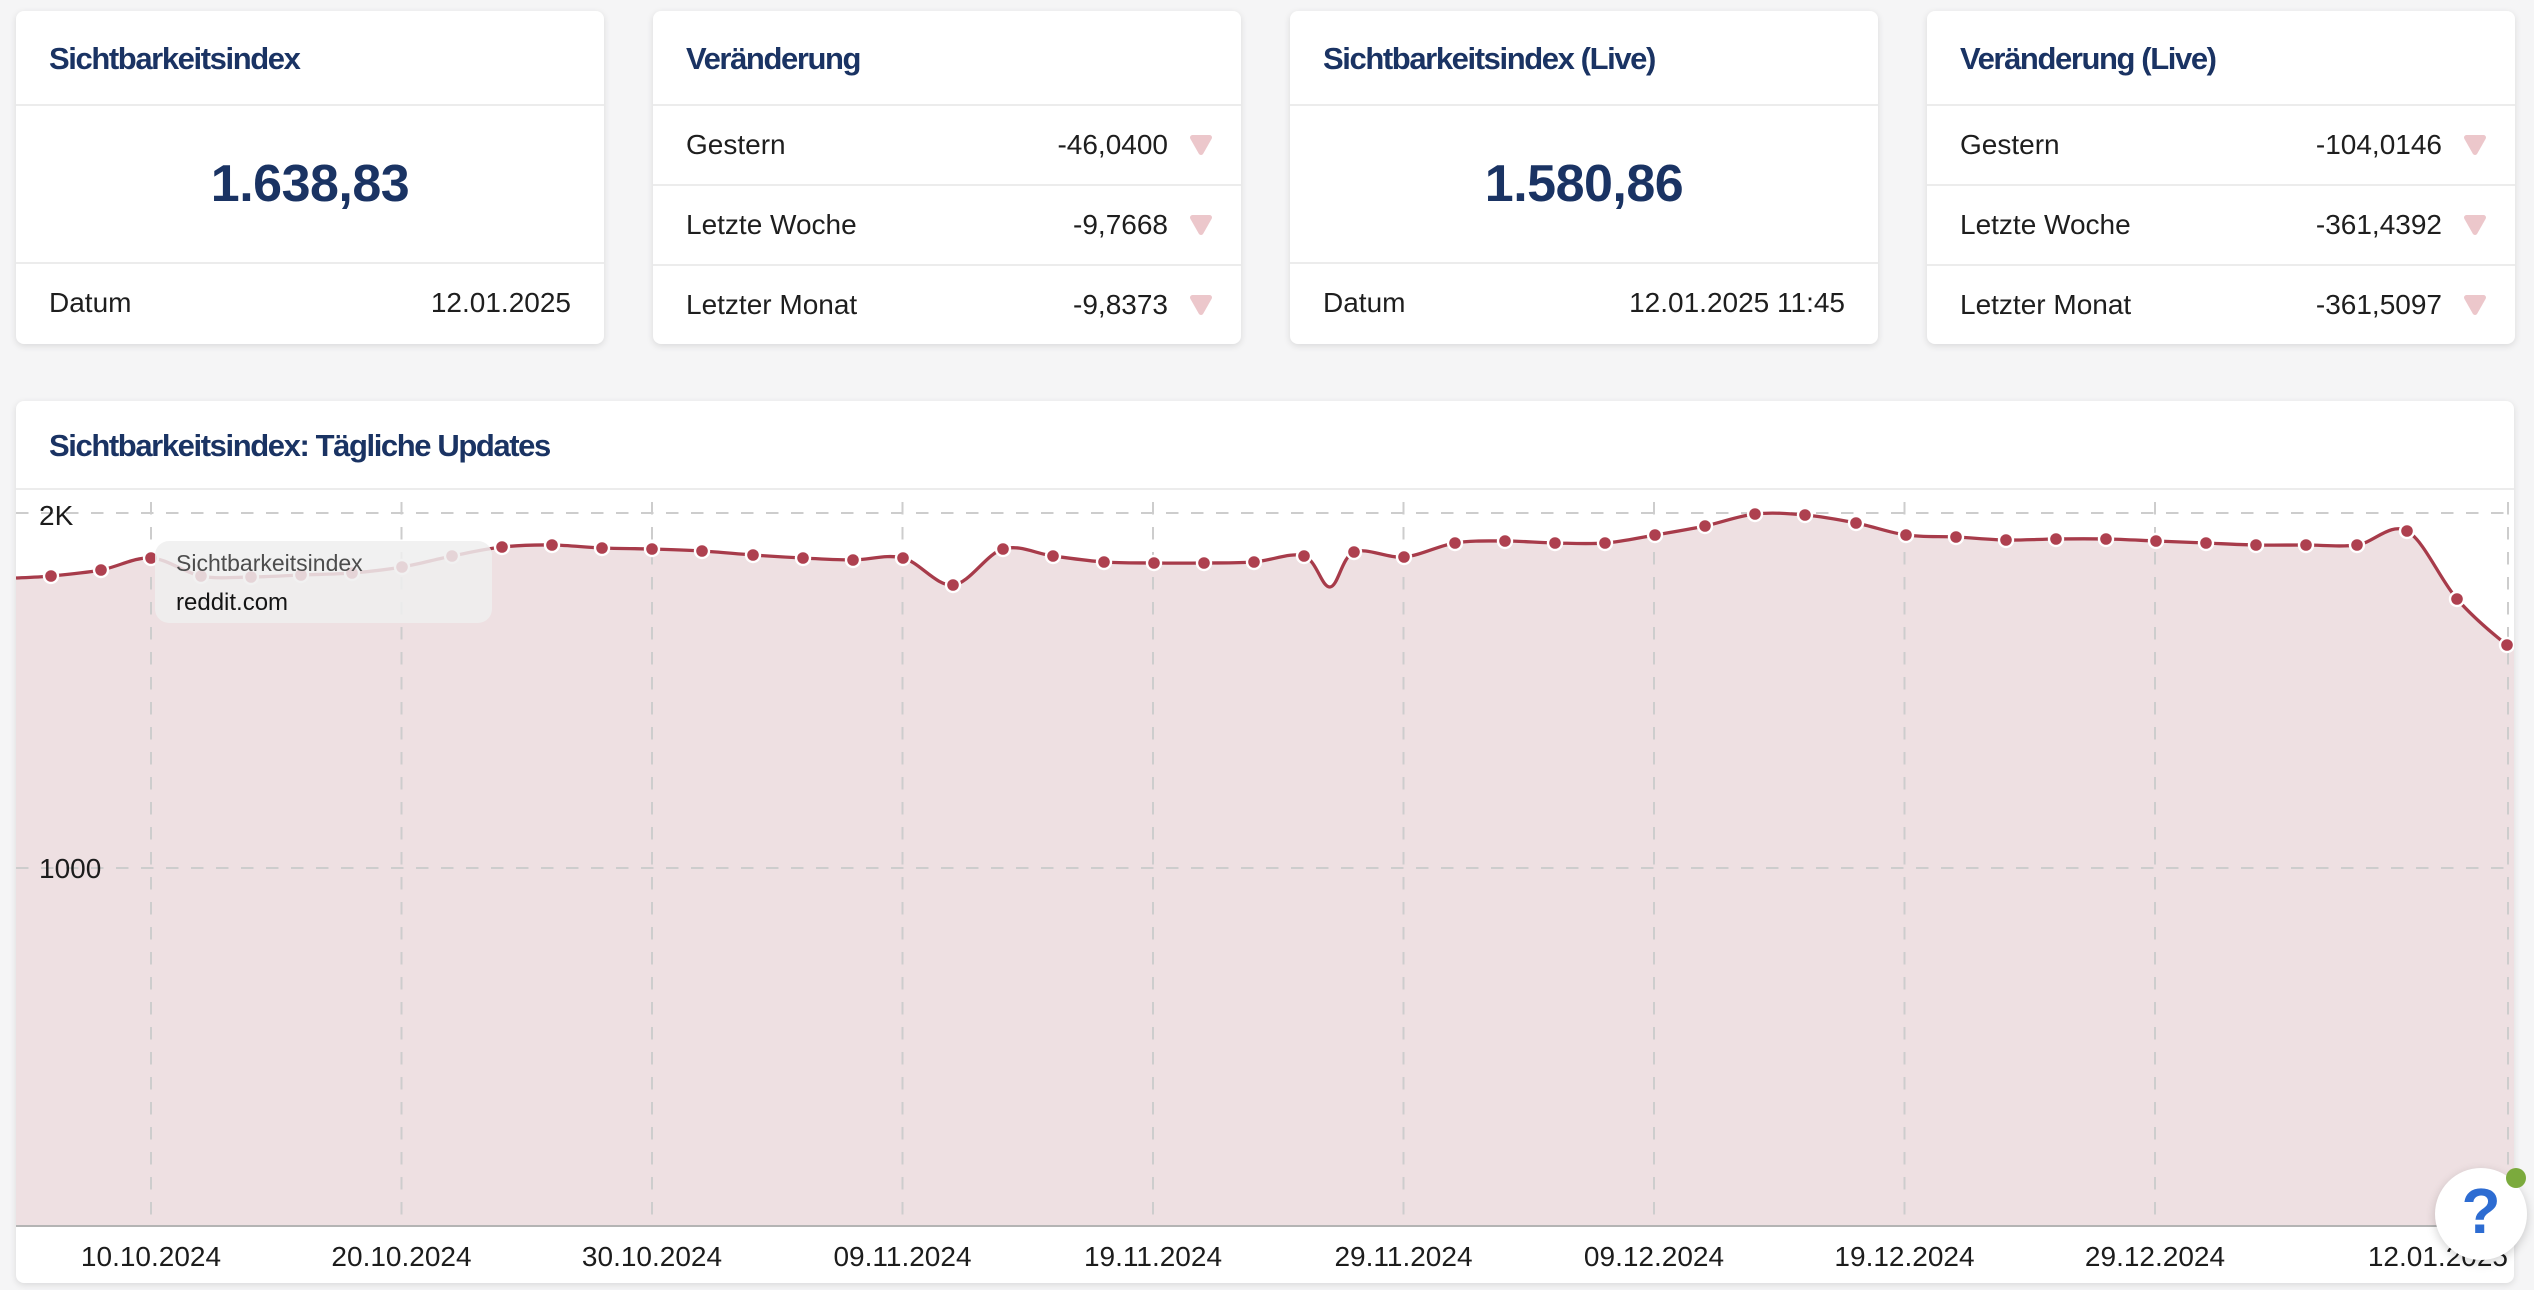  What do you see at coordinates (56, 515) in the screenshot?
I see `svg-text: 2K` at bounding box center [56, 515].